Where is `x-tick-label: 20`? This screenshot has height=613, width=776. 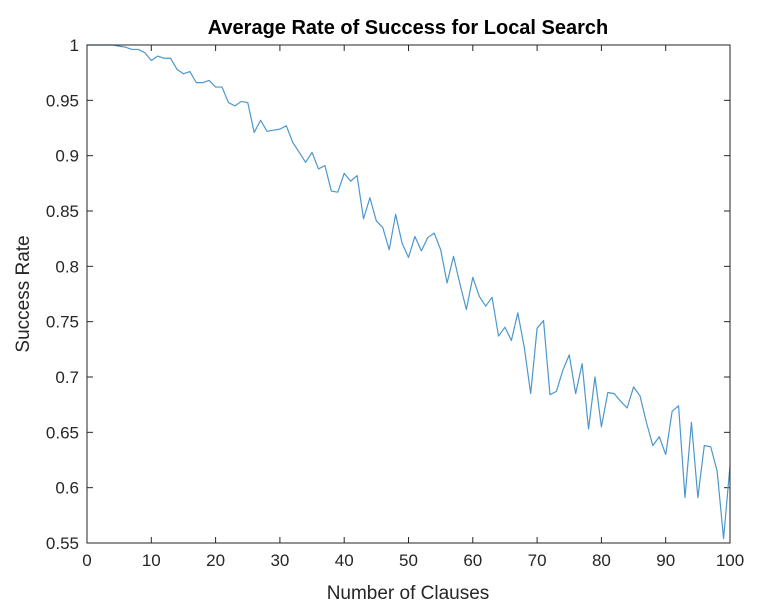
x-tick-label: 20 is located at coordinates (215, 560).